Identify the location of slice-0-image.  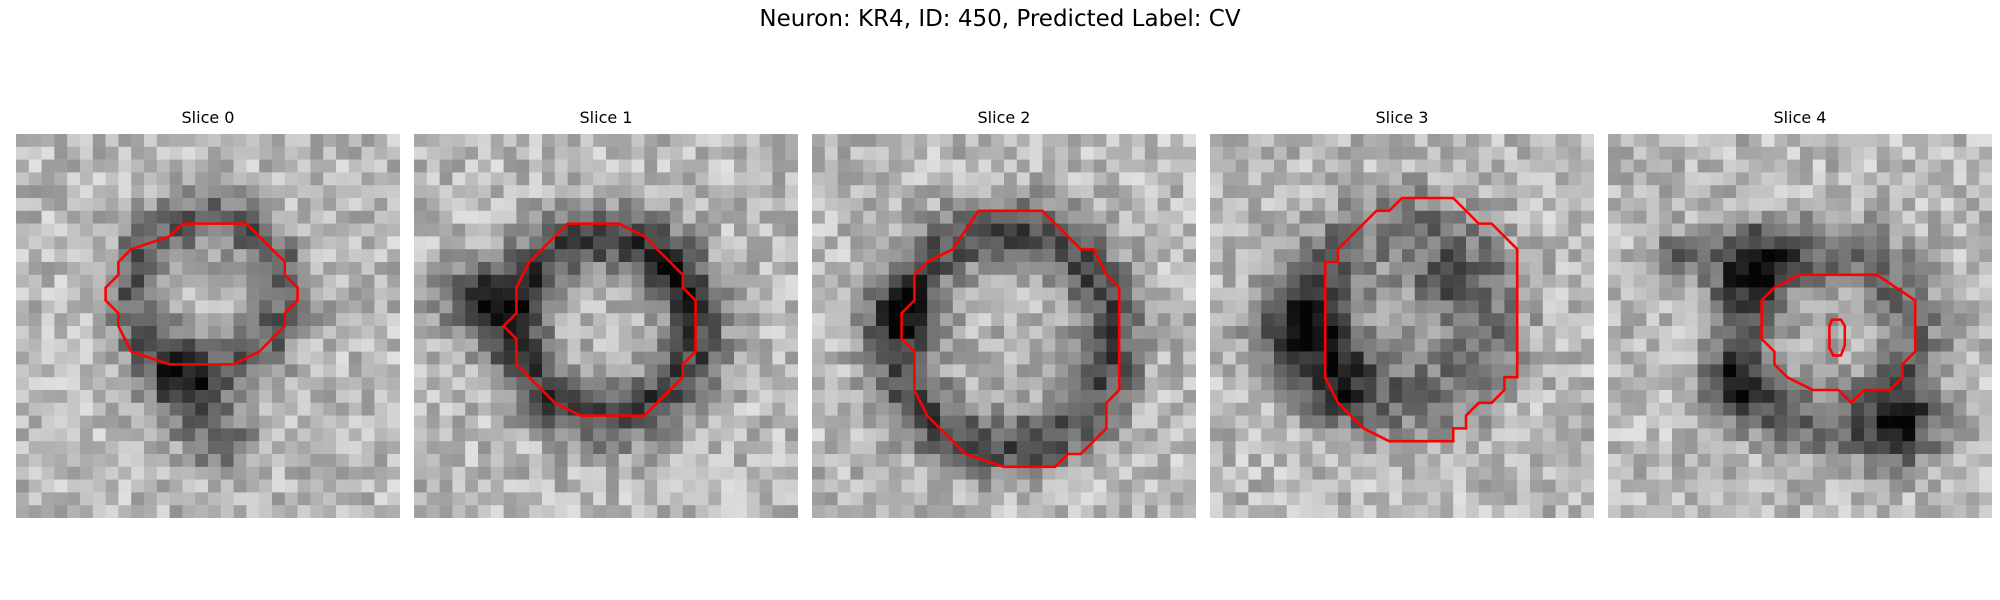
(208, 326).